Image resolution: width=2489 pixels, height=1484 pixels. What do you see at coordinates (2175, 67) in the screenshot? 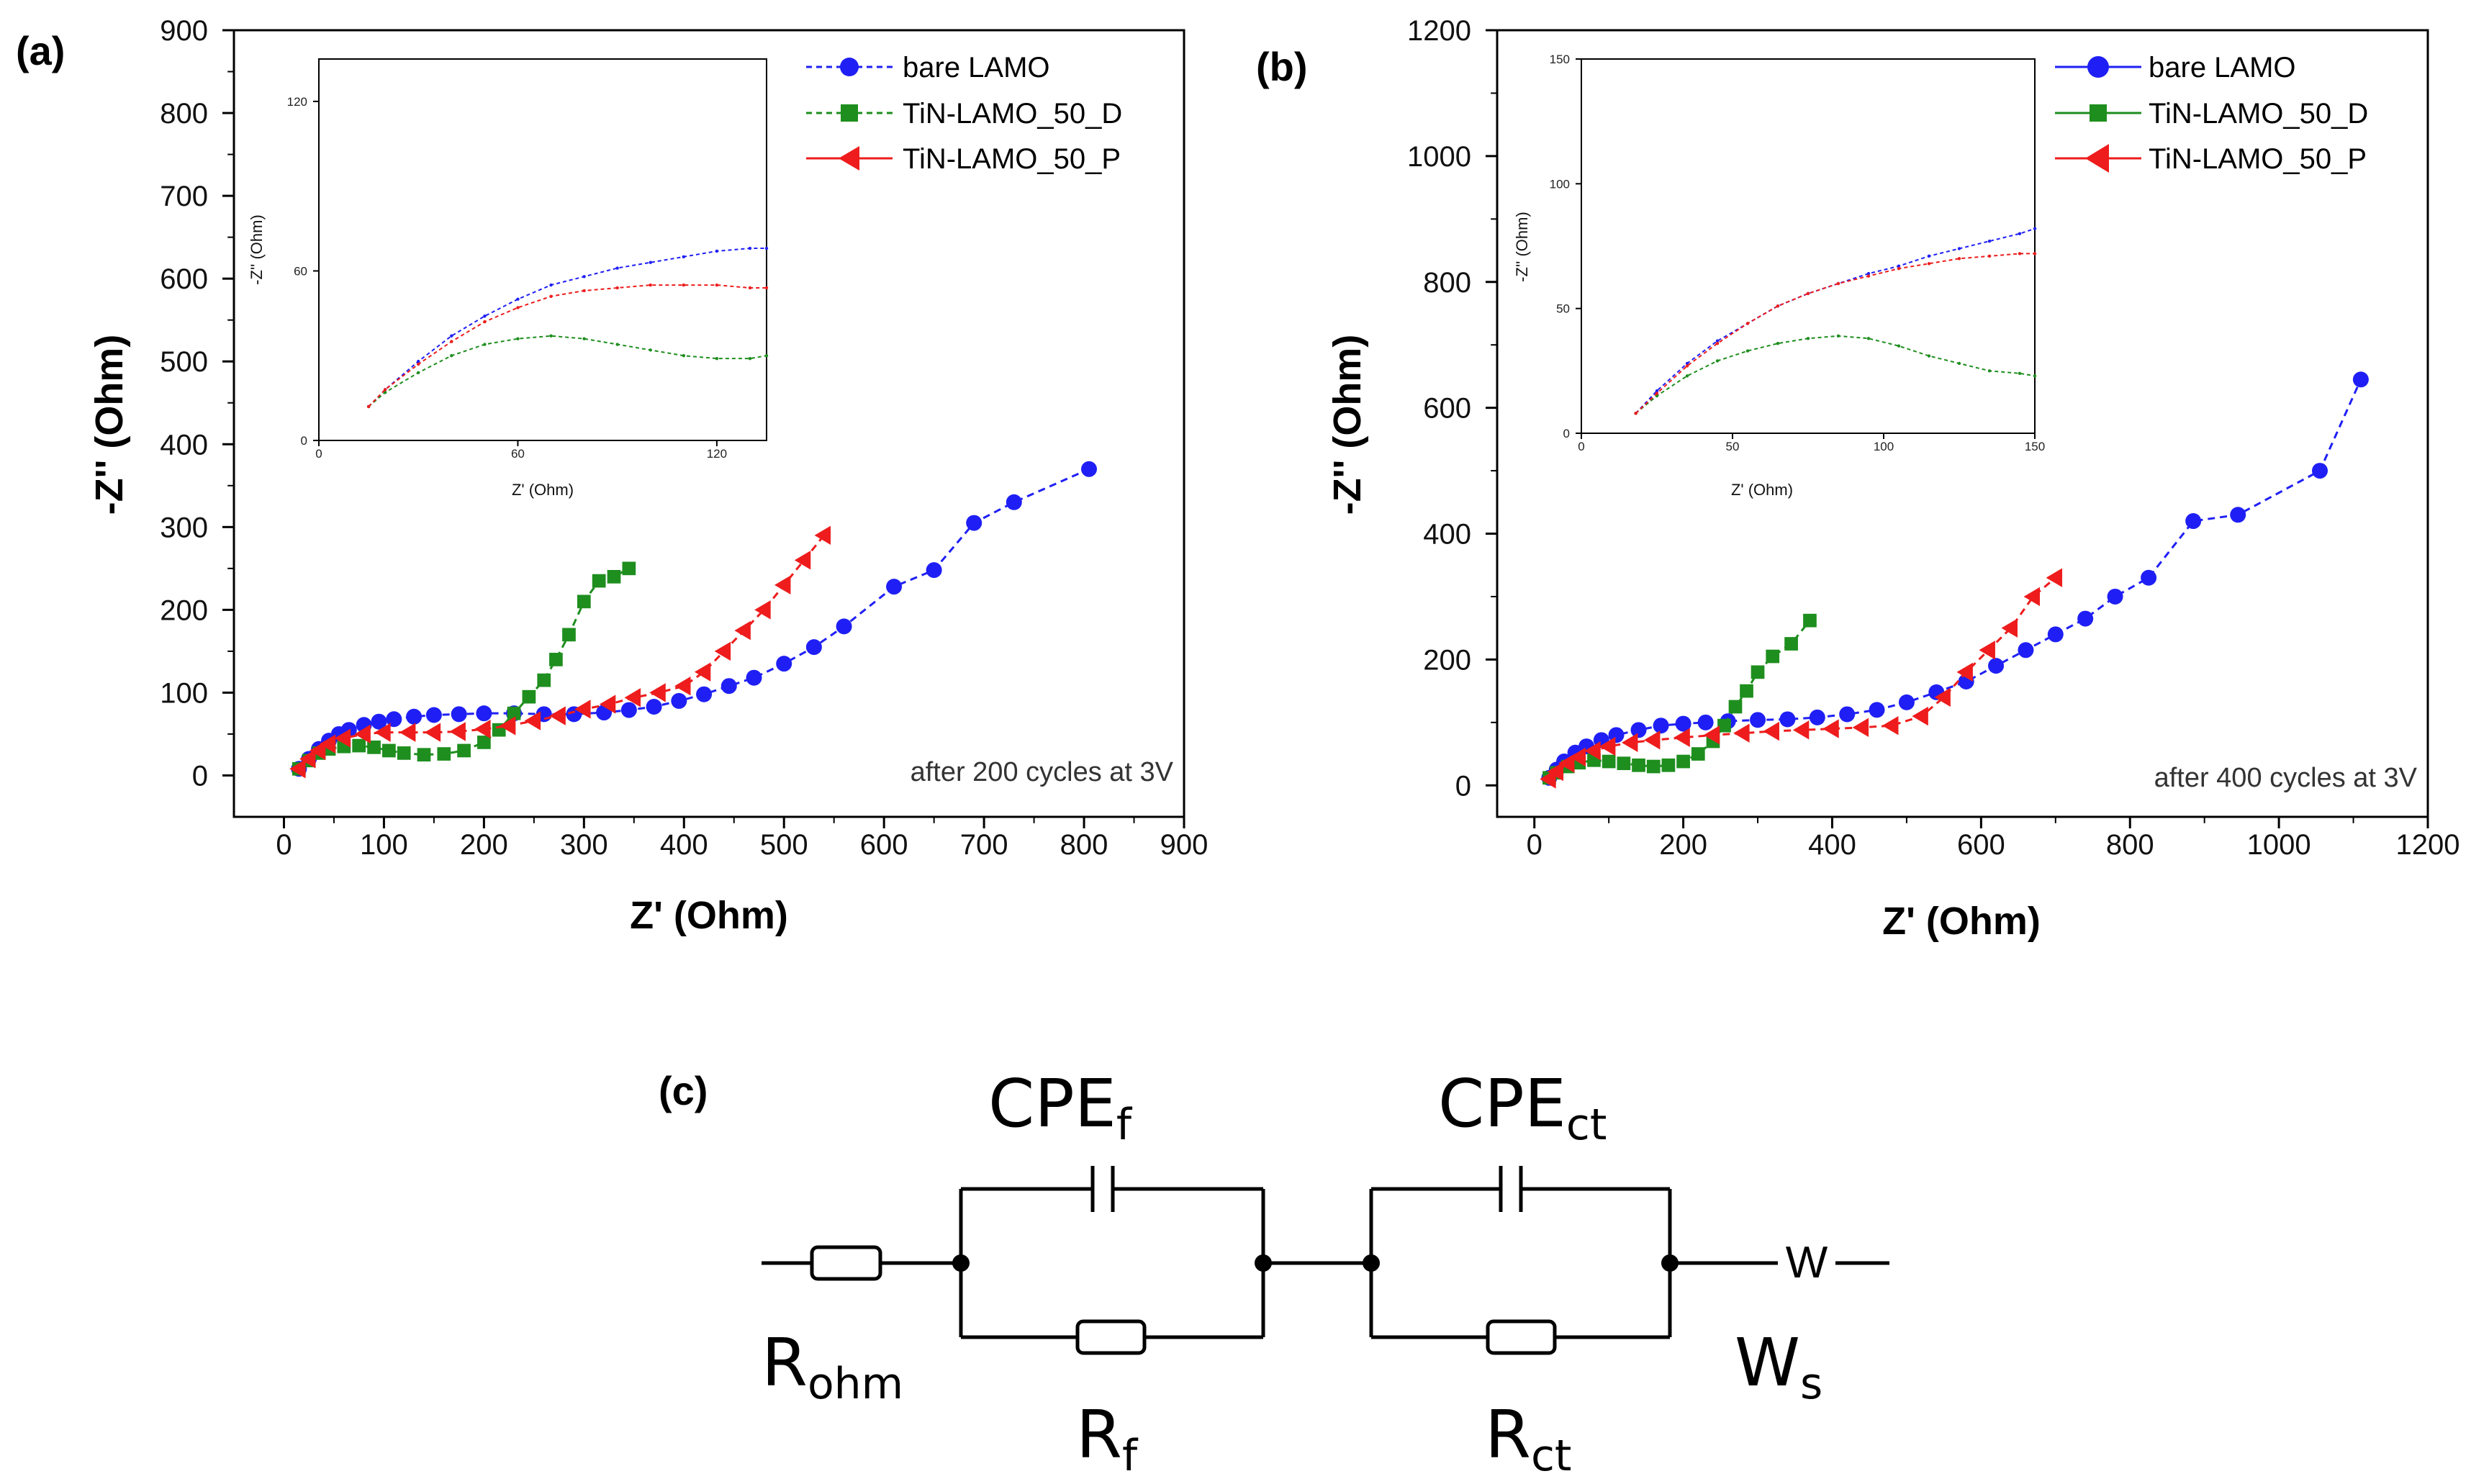
I see `legend-item-bare-b: bare LAMO` at bounding box center [2175, 67].